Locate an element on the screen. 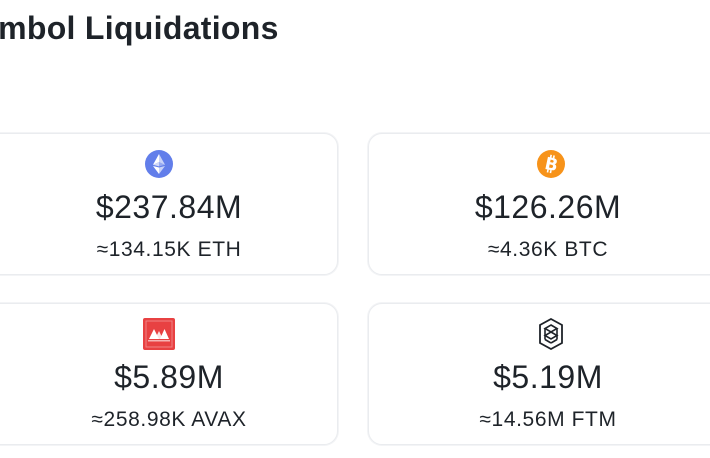  liquidation-card-btc: B $126.26M ≈4.36K BTC is located at coordinates (539, 204).